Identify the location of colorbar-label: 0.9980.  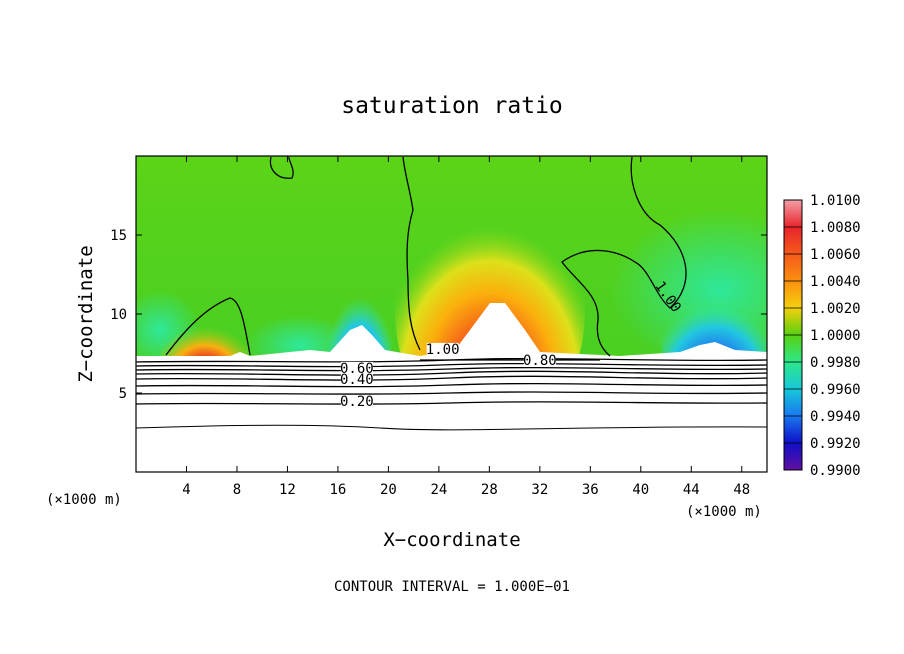
(835, 363).